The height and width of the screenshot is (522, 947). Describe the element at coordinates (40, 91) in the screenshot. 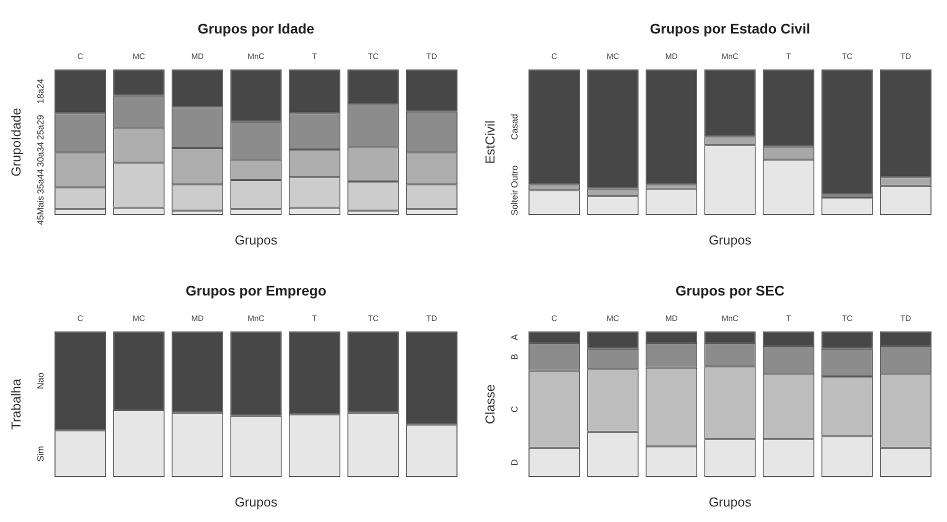

I see `text: 18a24` at that location.